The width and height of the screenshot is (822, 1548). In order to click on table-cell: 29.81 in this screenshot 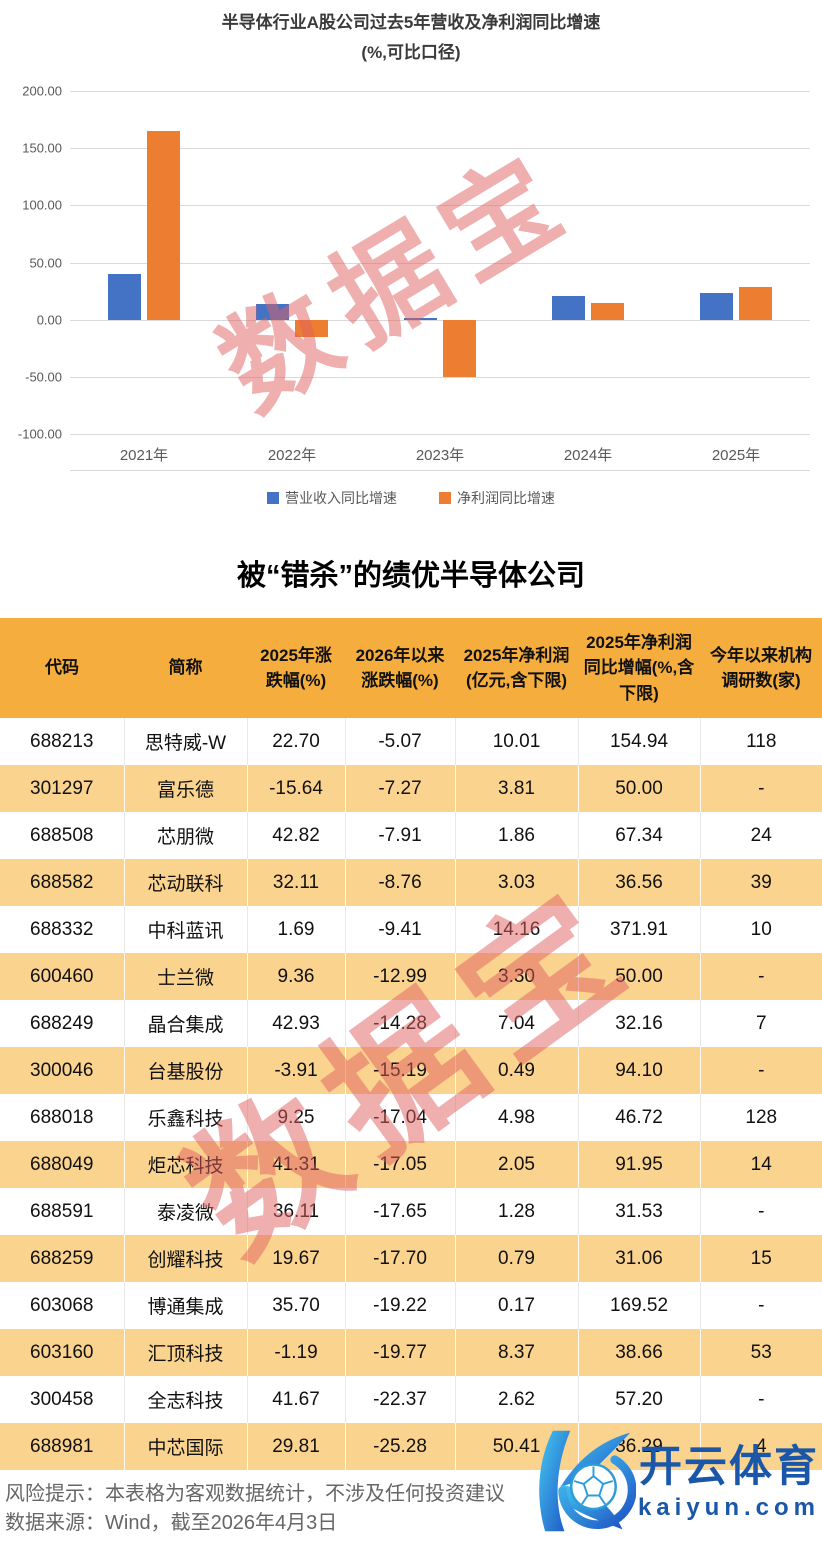, I will do `click(296, 1446)`.